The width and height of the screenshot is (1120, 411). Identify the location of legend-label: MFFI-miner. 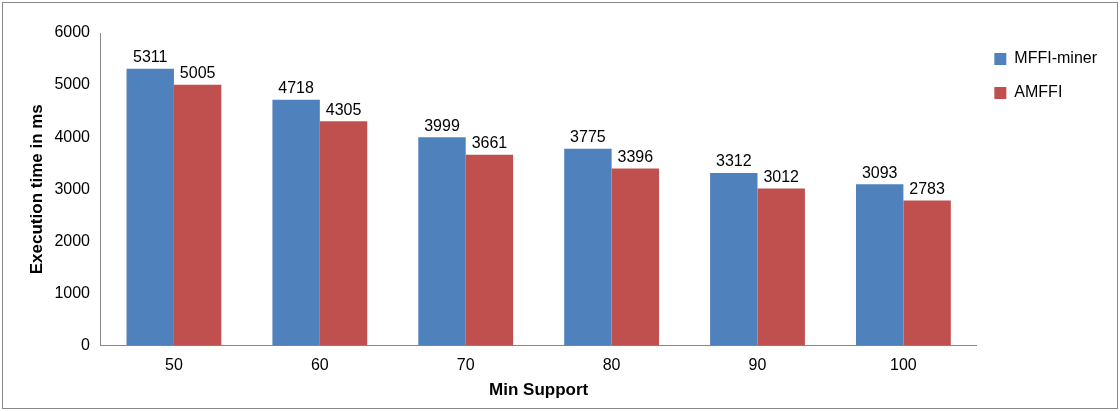
(1056, 58).